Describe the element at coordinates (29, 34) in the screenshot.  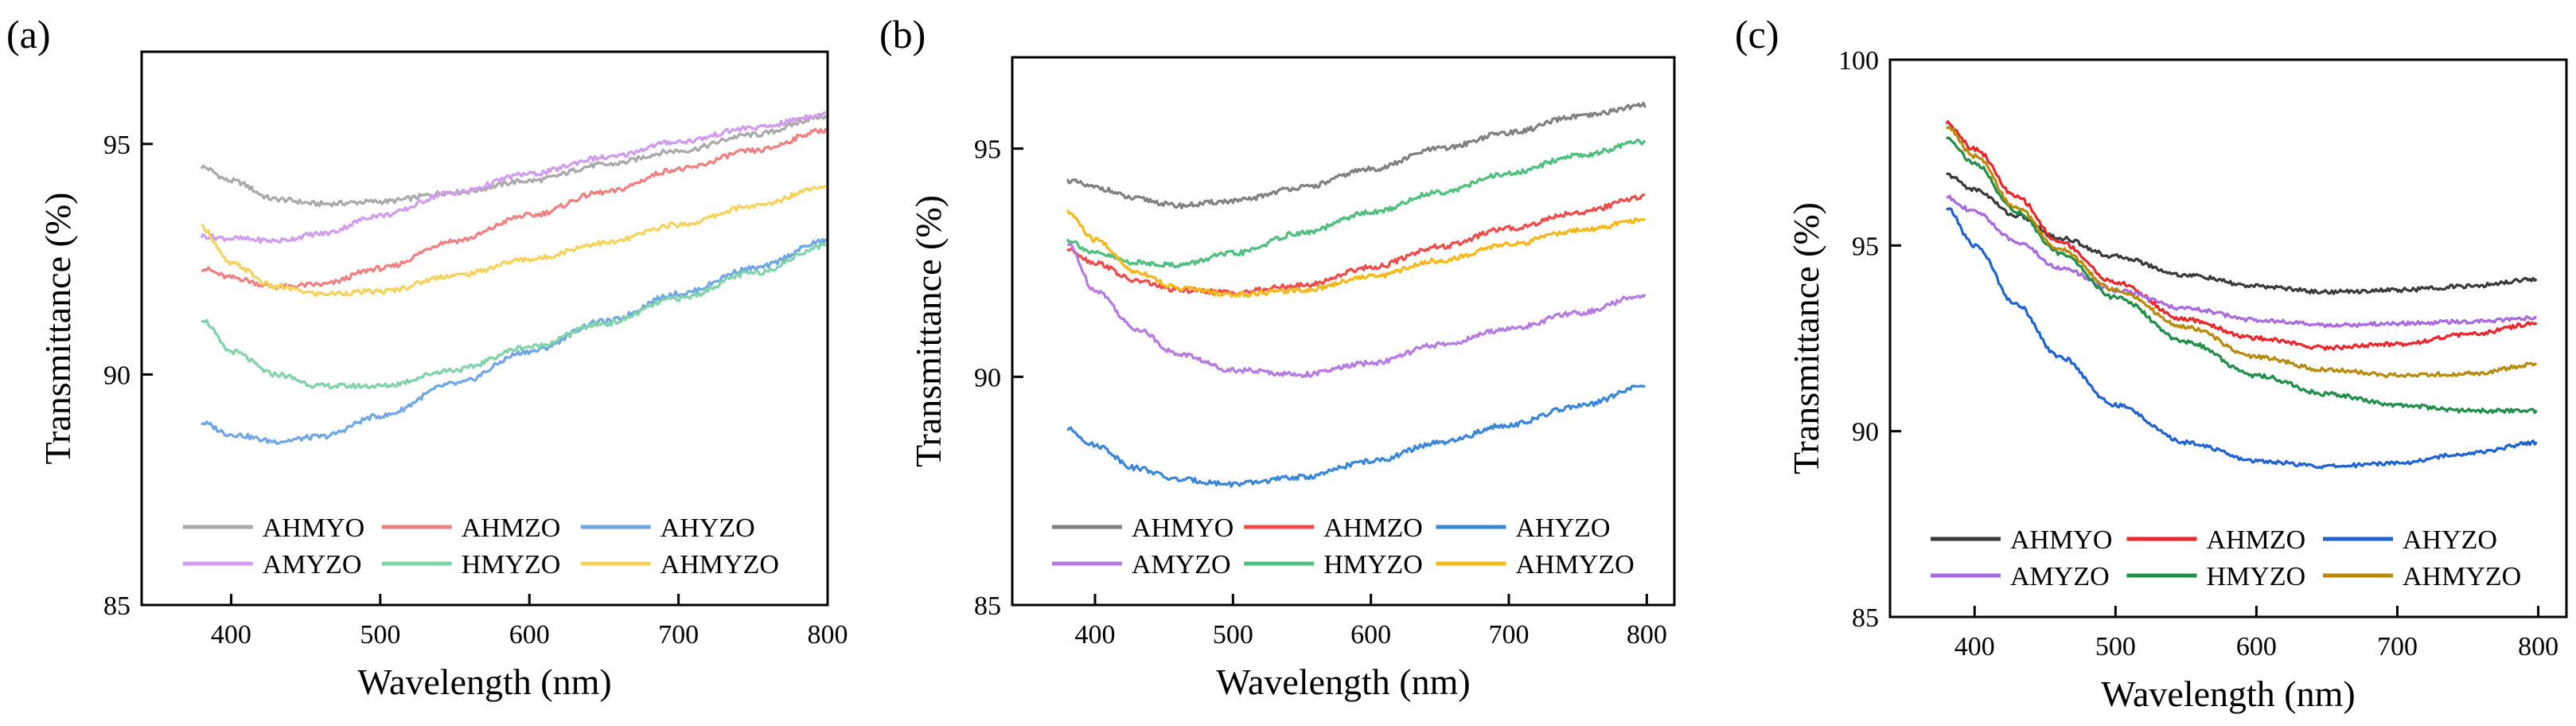
I see `panel-label: (a)` at that location.